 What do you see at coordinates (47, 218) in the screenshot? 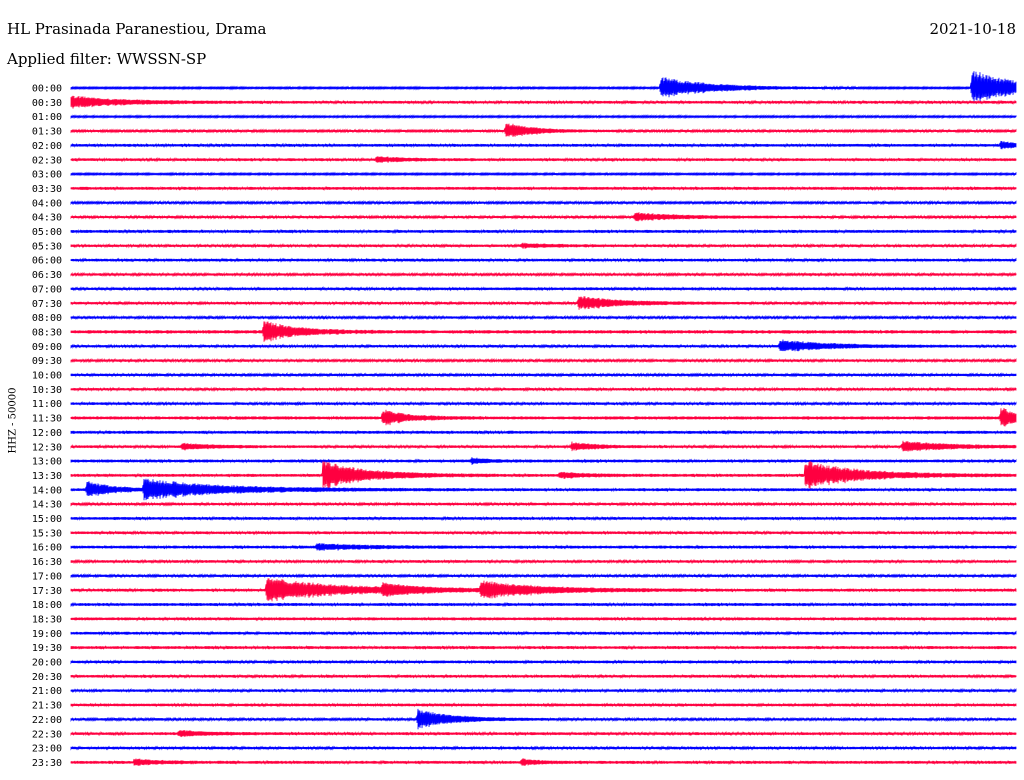
I see `row-time-label: 04:30` at bounding box center [47, 218].